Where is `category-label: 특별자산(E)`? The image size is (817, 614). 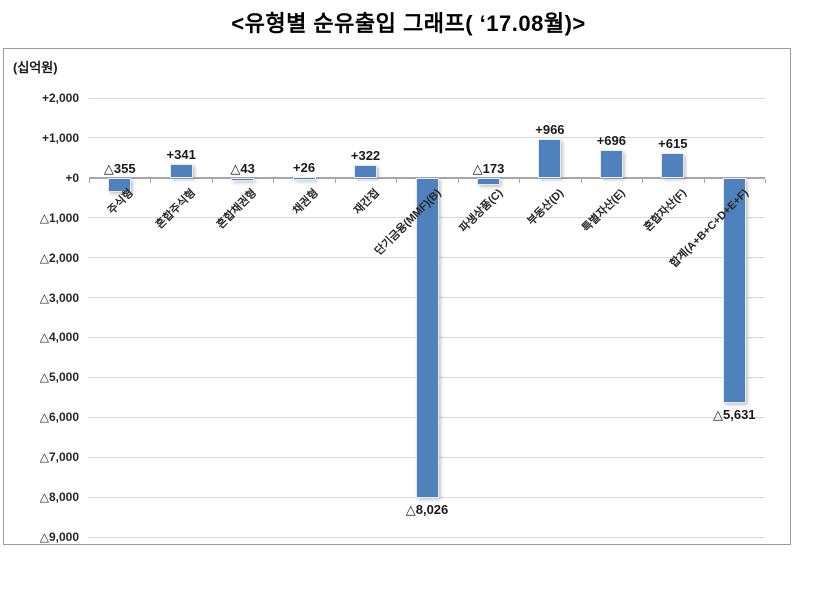 category-label: 특별자산(E) is located at coordinates (604, 210).